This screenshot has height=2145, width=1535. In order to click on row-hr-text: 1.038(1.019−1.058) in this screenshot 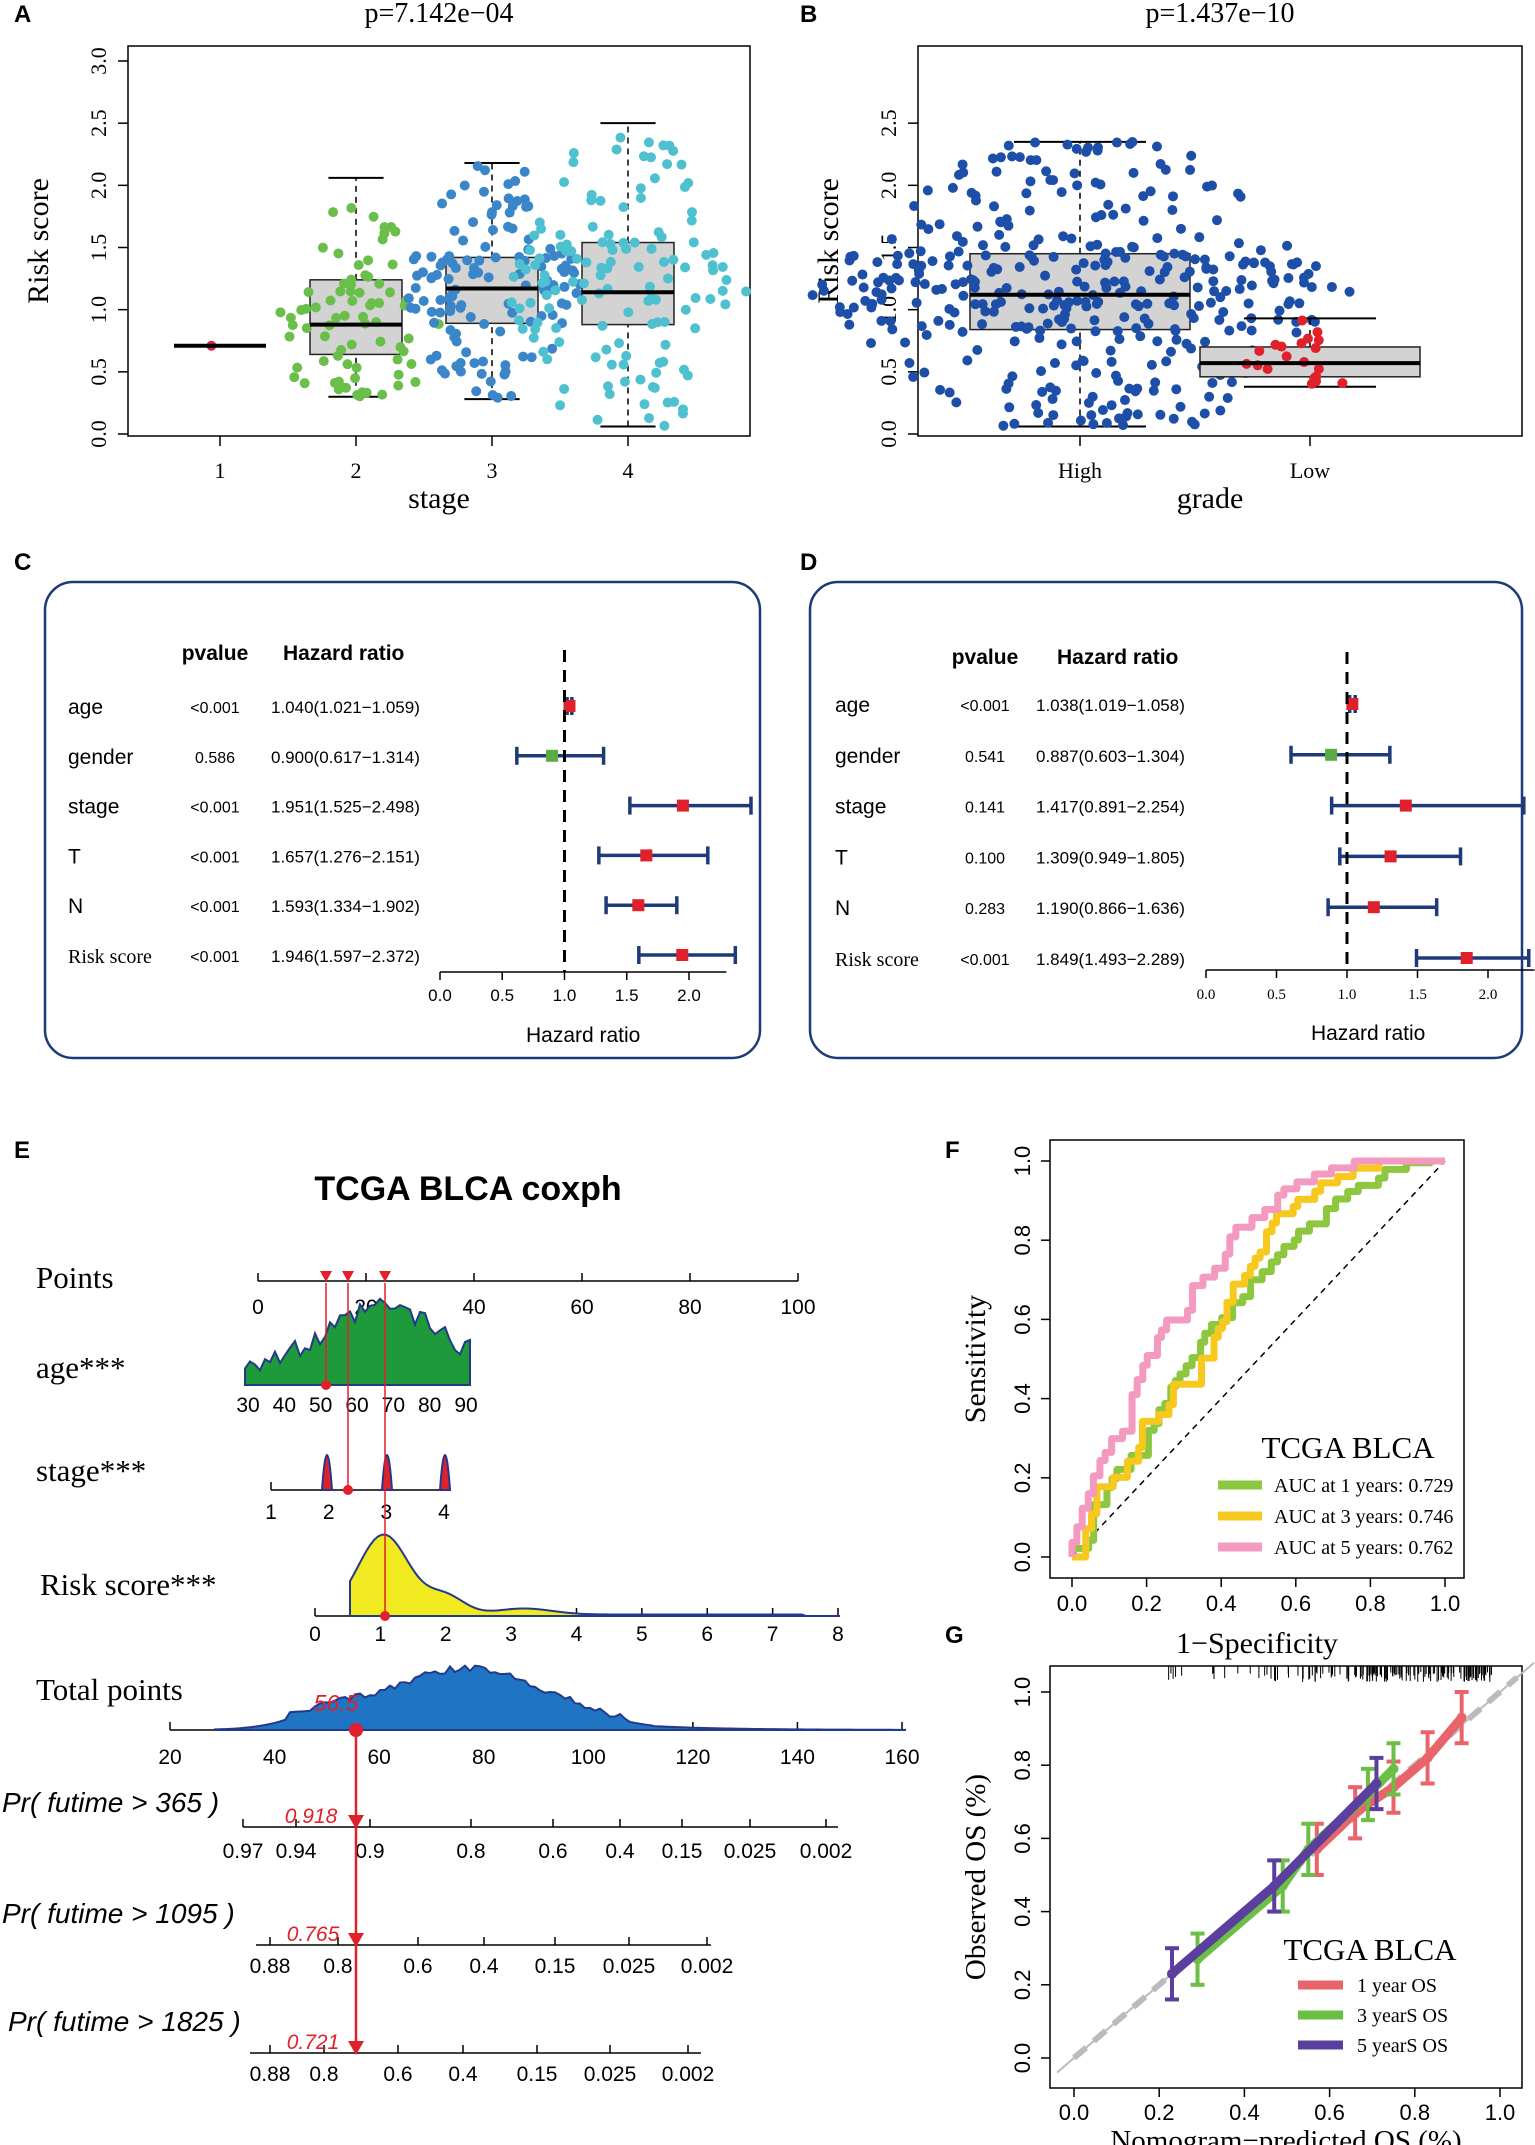, I will do `click(1110, 705)`.